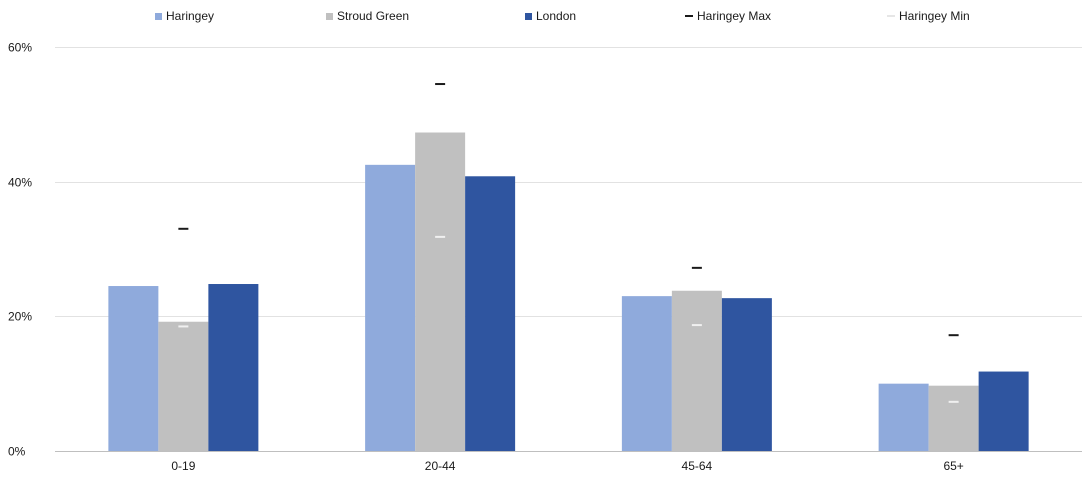  Describe the element at coordinates (953, 466) in the screenshot. I see `x-tick-label: 65+` at that location.